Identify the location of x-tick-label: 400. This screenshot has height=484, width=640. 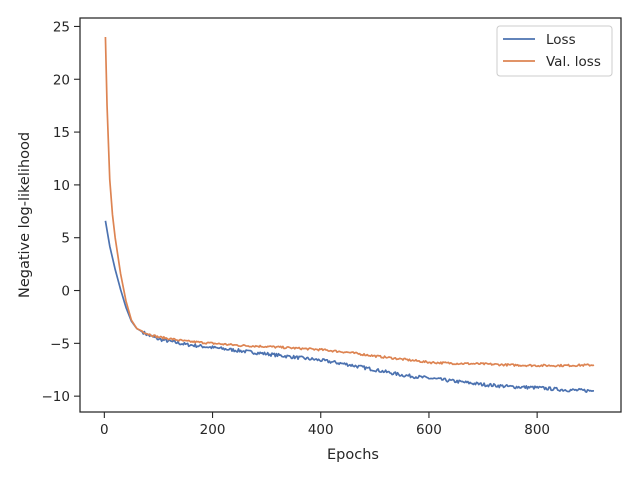
(321, 430).